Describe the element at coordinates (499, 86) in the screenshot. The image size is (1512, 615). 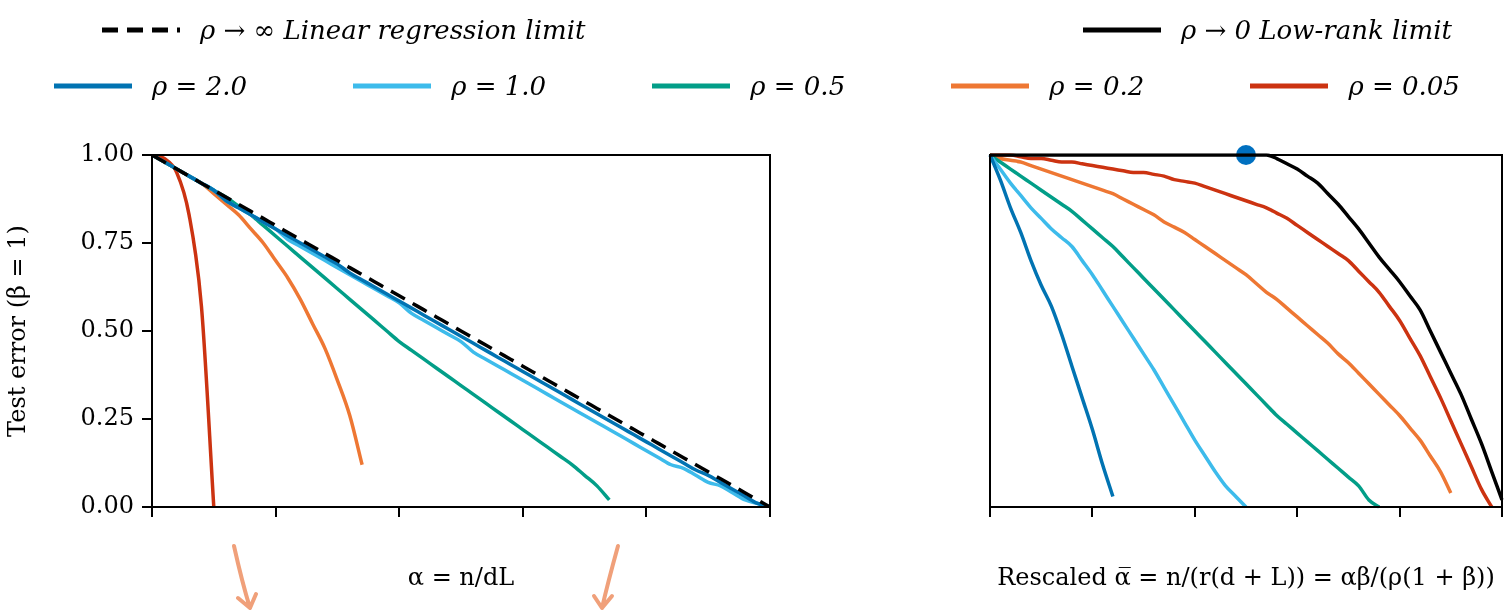
I see `legend-label: ρ = 1.0` at that location.